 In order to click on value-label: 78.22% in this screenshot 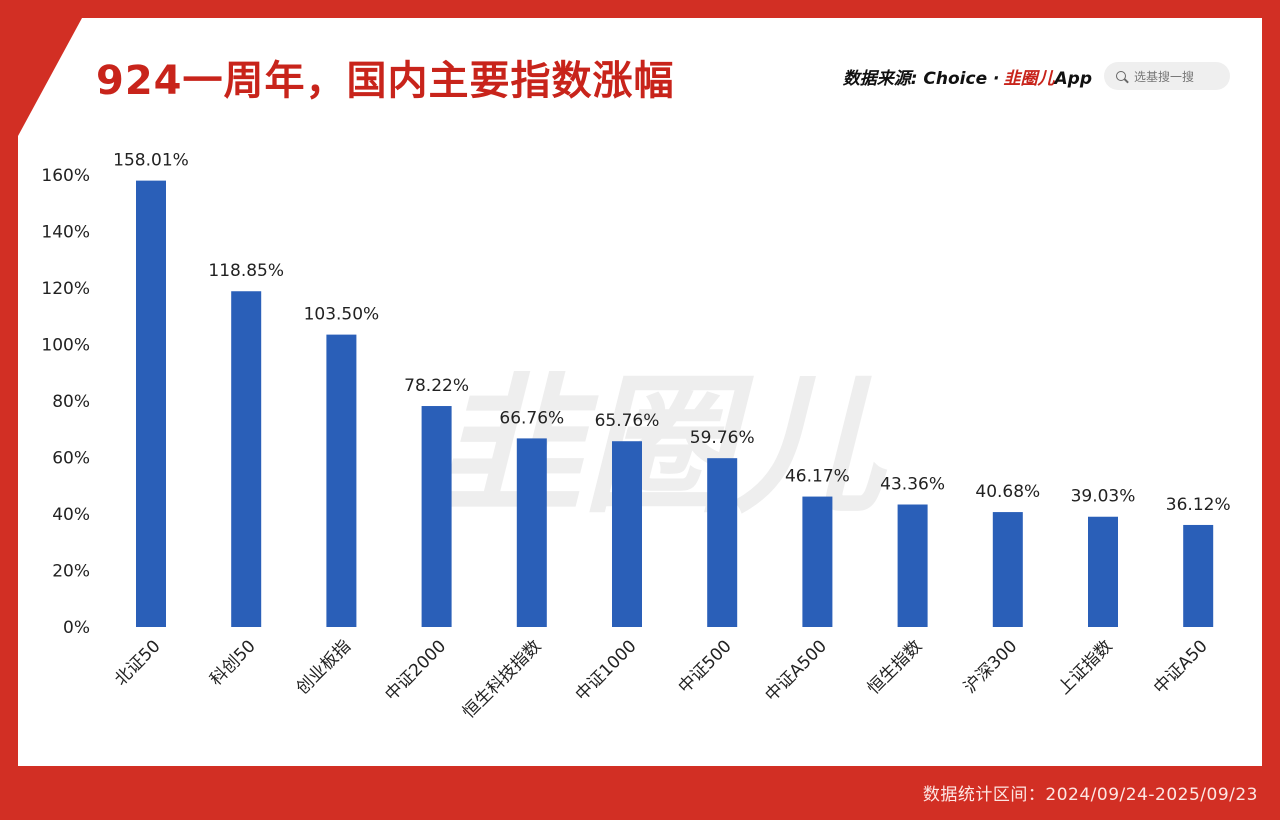, I will do `click(436, 386)`.